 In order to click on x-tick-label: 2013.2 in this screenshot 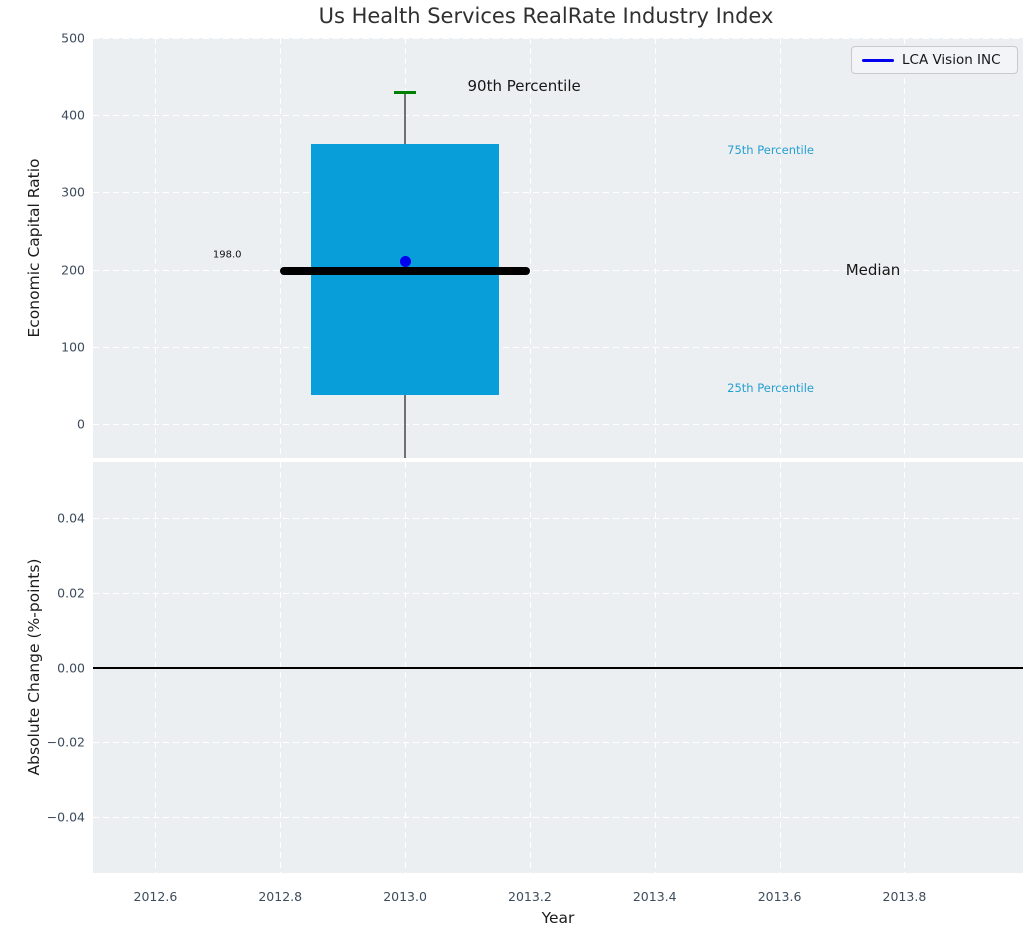, I will do `click(530, 896)`.